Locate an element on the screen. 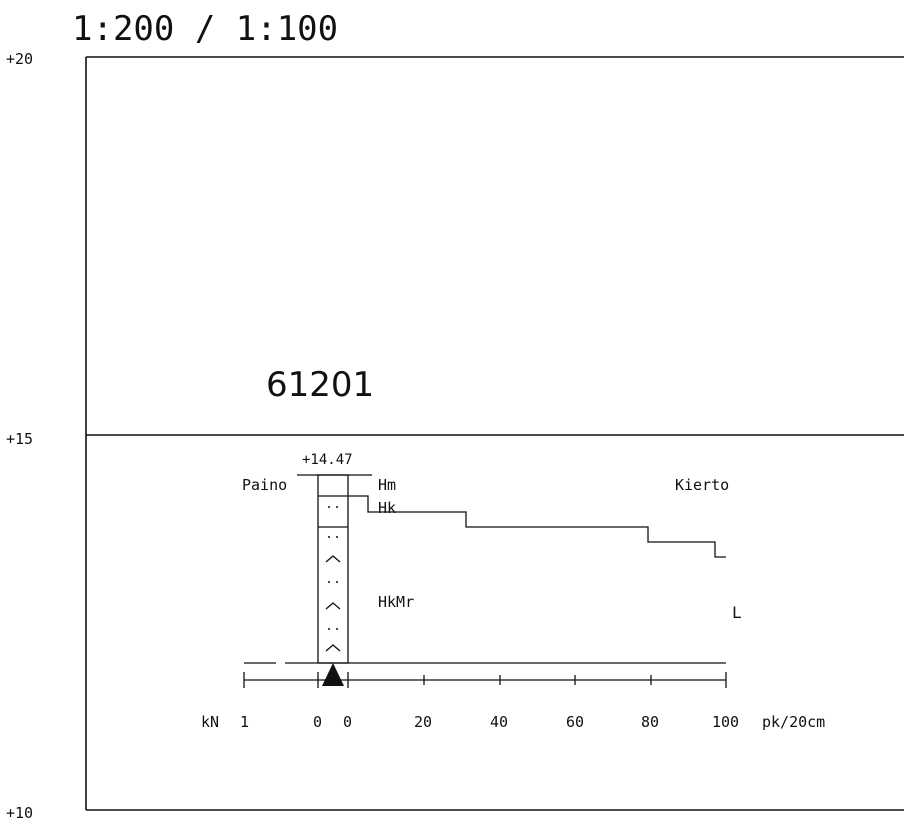 This screenshot has width=904, height=824. turn-tick-40: 40 is located at coordinates (499, 722).